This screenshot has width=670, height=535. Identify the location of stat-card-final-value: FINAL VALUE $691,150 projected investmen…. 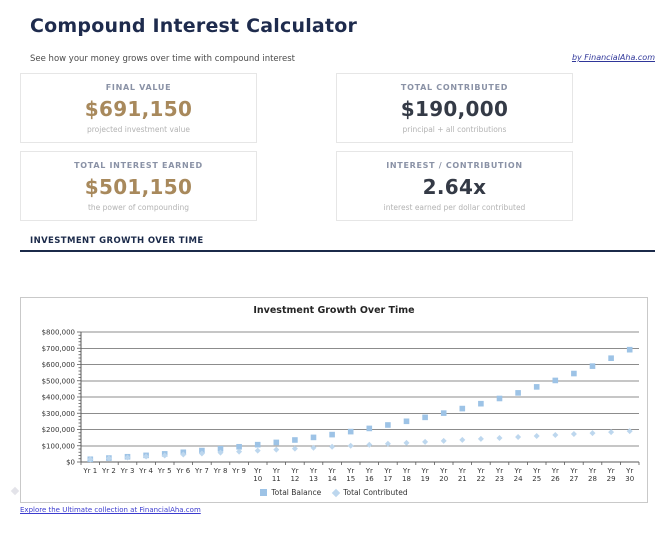
(138, 108).